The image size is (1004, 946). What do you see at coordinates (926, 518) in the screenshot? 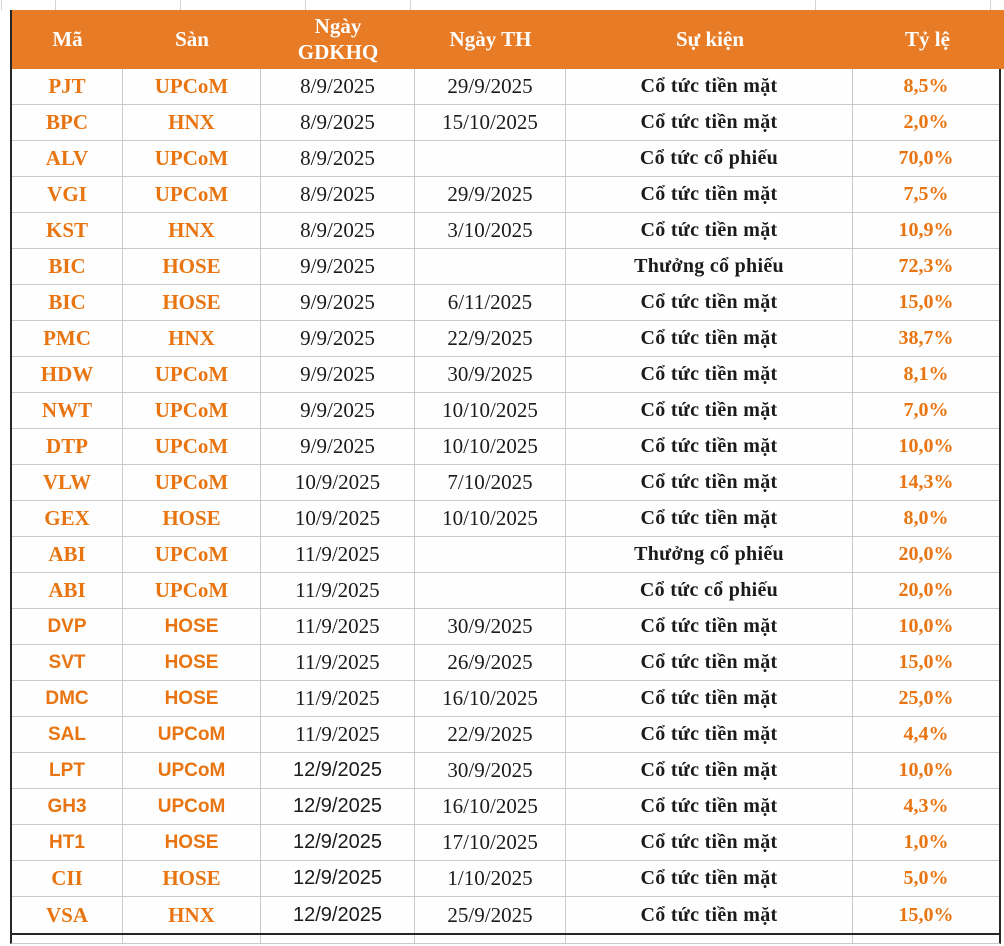
I see `cell-ratio: 8,0%` at bounding box center [926, 518].